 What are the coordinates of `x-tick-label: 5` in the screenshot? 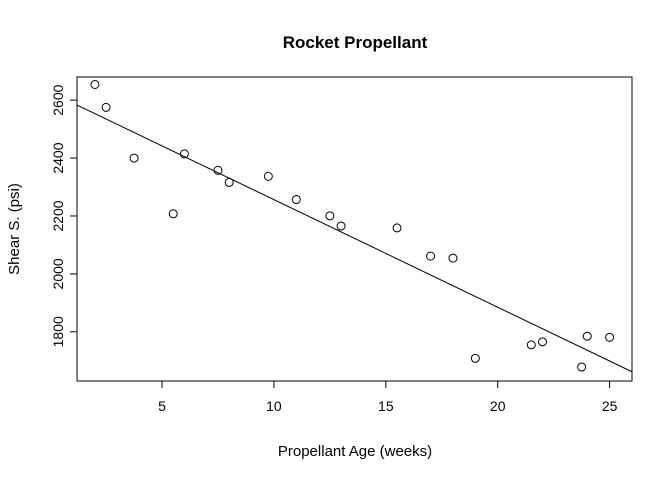 It's located at (162, 406).